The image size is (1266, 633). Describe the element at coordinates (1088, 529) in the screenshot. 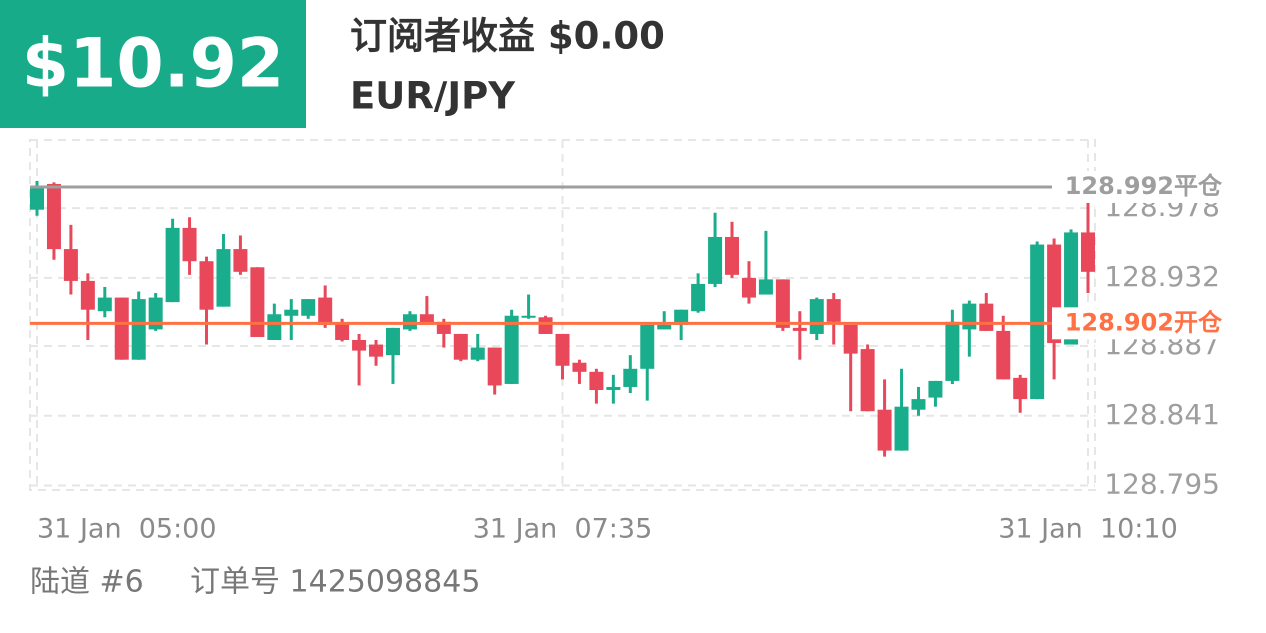

I see `x-tick-label: 31 Jan 10:10` at that location.